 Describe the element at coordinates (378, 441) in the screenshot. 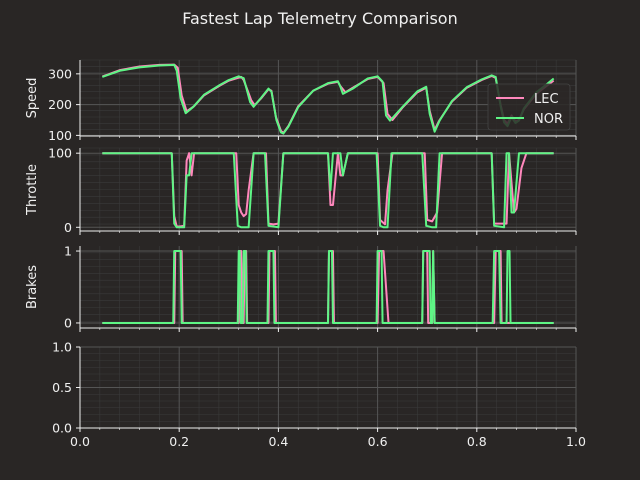

I see `x-tick-label: 0.6` at that location.